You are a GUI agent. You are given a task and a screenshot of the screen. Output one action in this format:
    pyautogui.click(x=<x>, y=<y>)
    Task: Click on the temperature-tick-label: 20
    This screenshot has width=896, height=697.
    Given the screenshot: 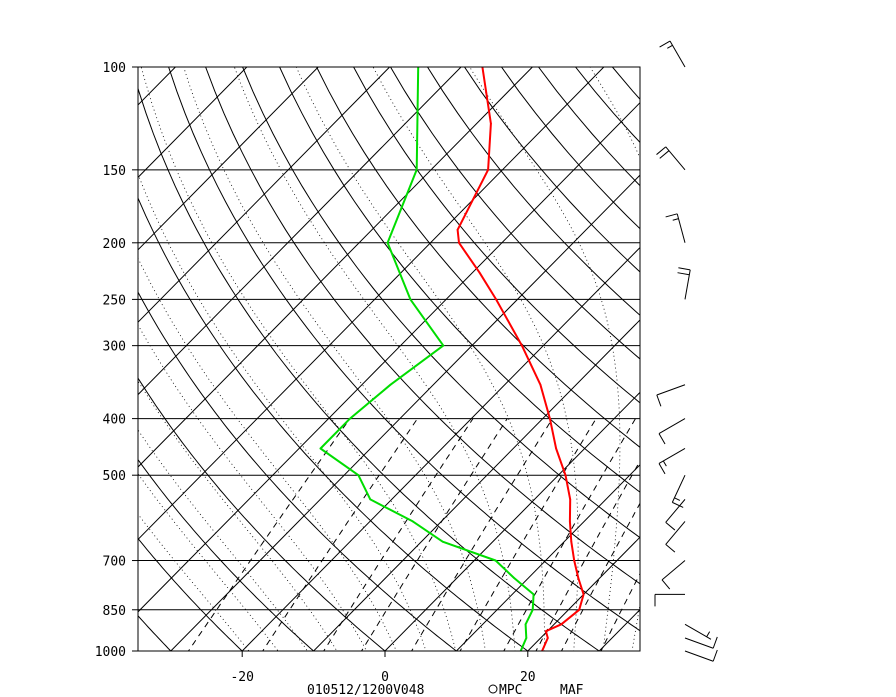 What is the action you would take?
    pyautogui.click(x=528, y=677)
    